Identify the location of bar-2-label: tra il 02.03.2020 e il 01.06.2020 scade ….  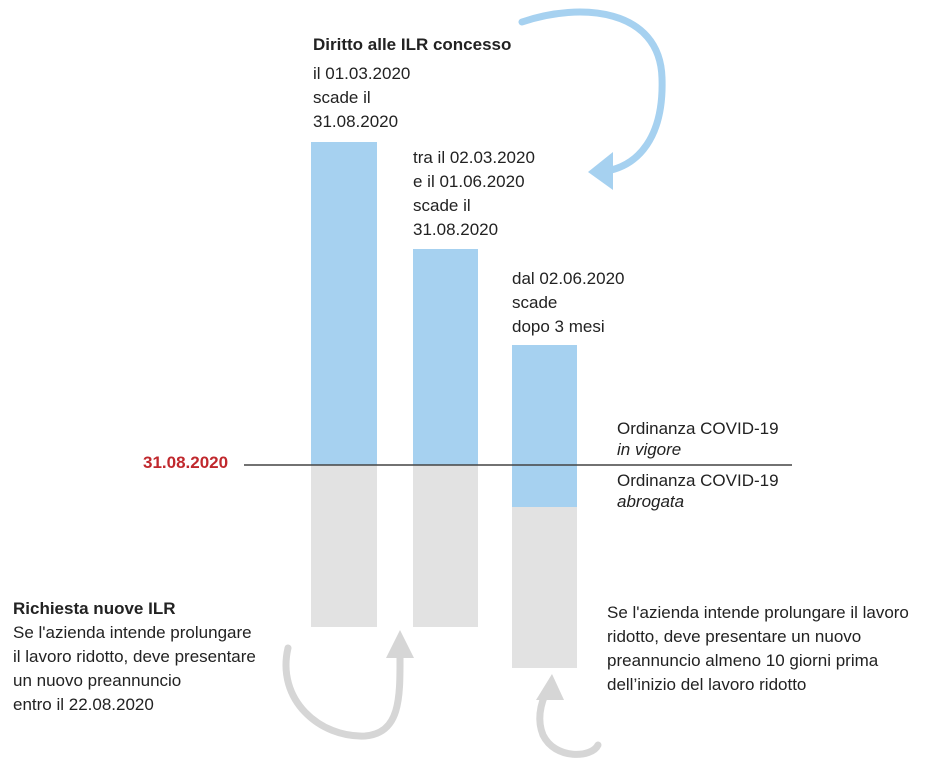
(474, 194).